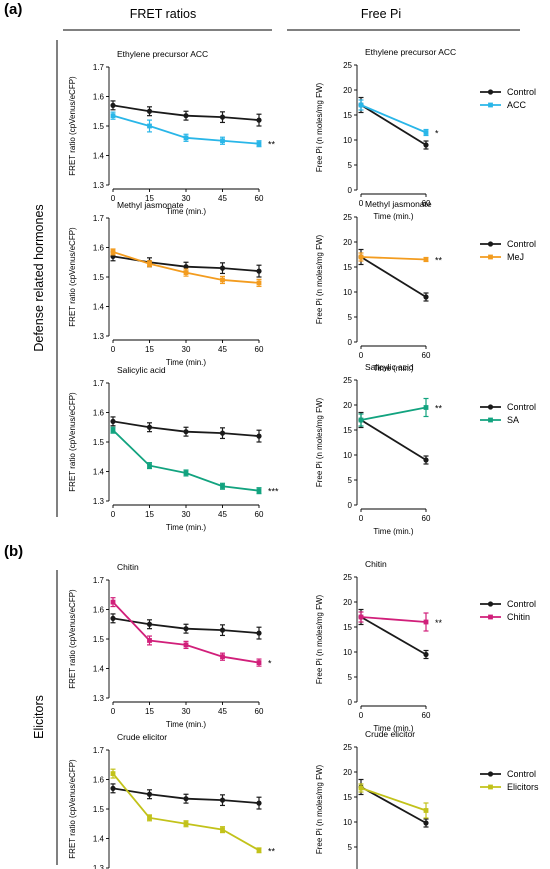  Describe the element at coordinates (508, 610) in the screenshot. I see `legend: Control Chitin` at that location.